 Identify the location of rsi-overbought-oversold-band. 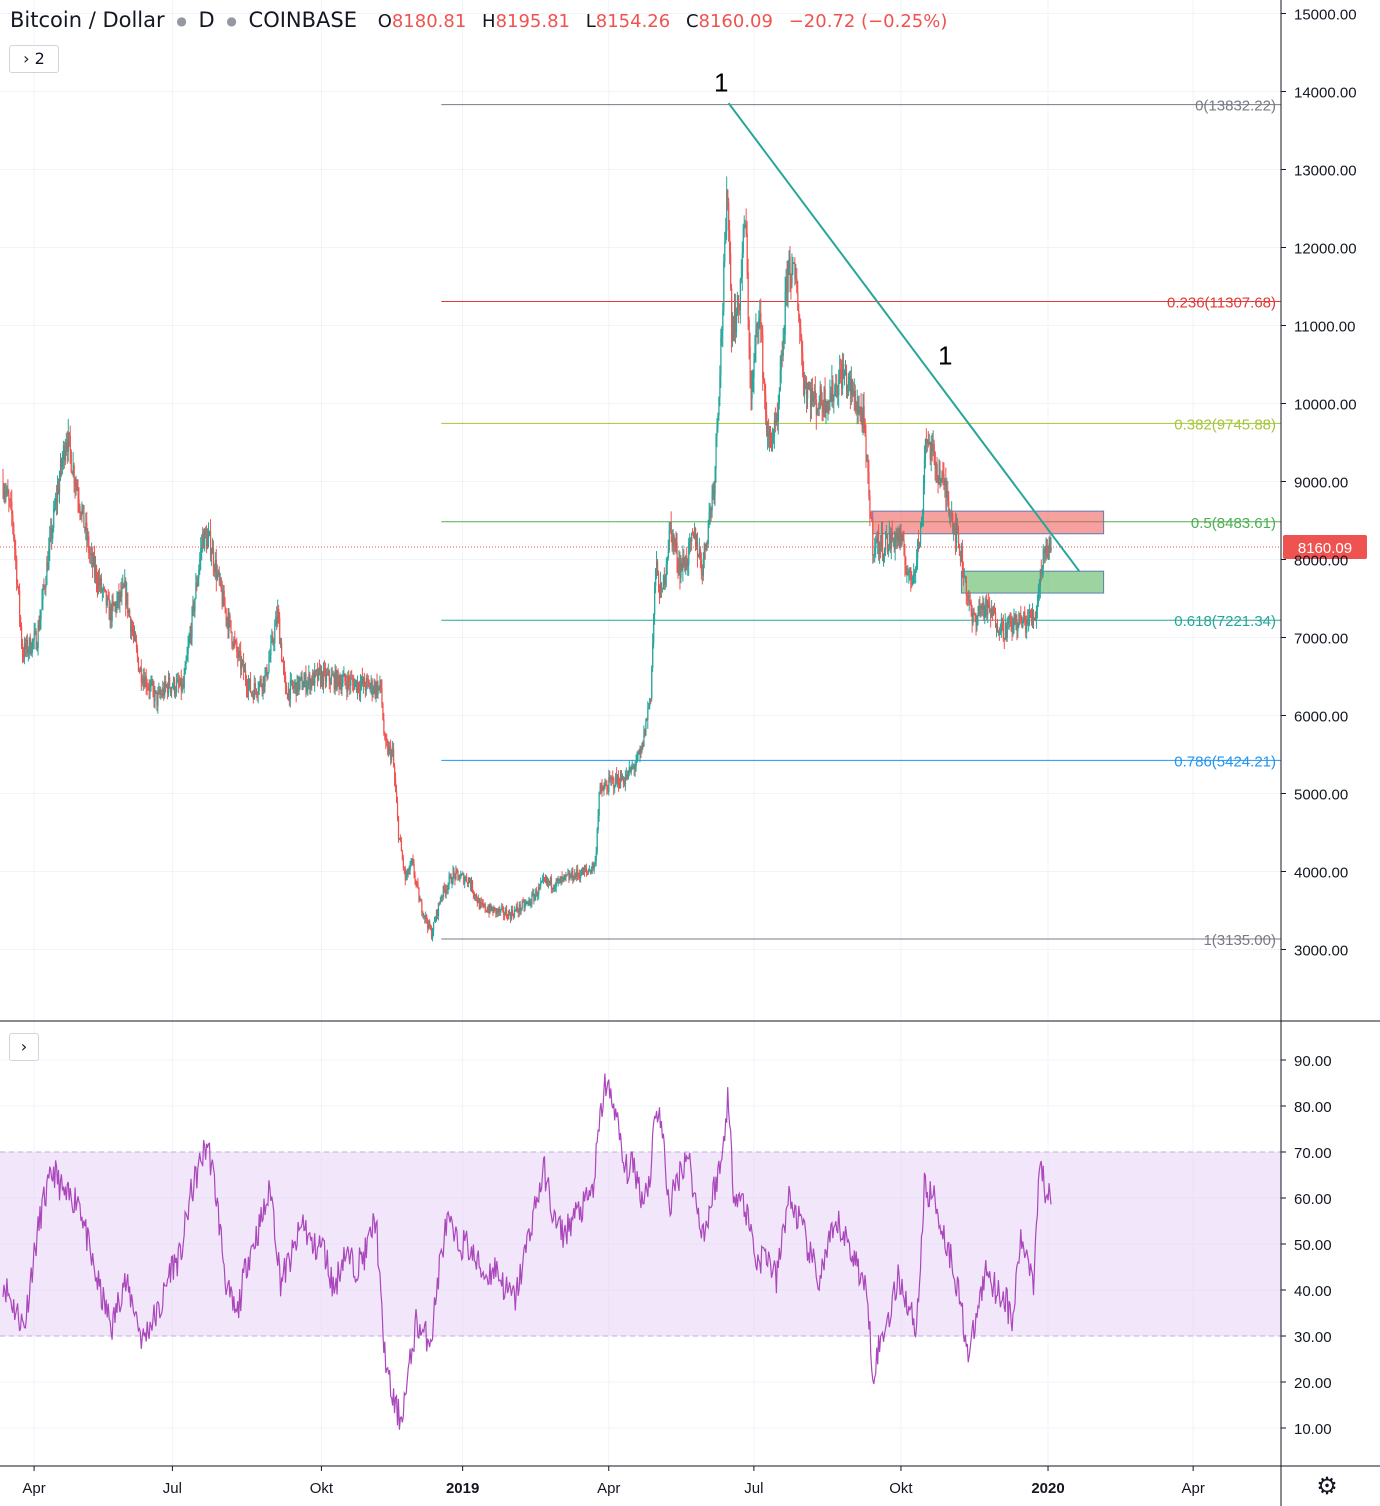
(640, 1244).